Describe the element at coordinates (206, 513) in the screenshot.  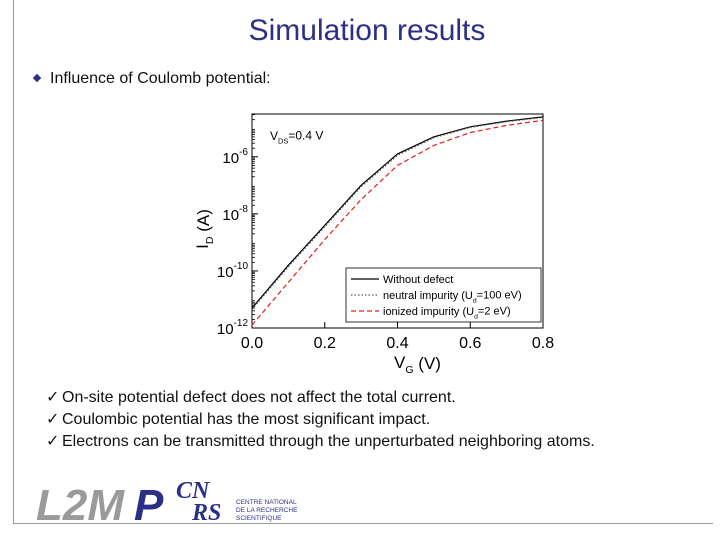
I see `cnrs-logo-bottom: RS` at that location.